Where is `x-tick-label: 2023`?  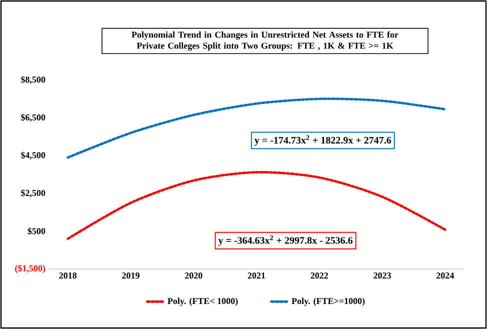 x-tick-label: 2023 is located at coordinates (382, 275).